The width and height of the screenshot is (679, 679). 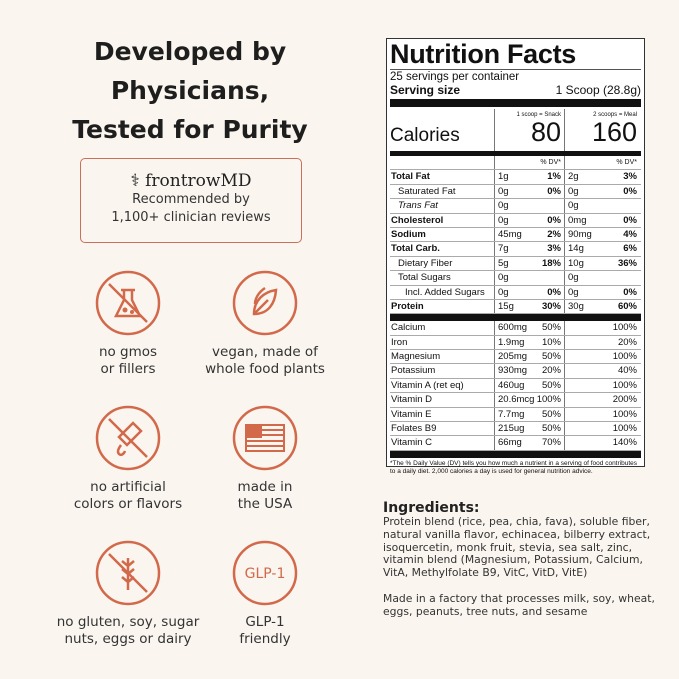 I want to click on caduceus-icon: ⚕, so click(x=135, y=181).